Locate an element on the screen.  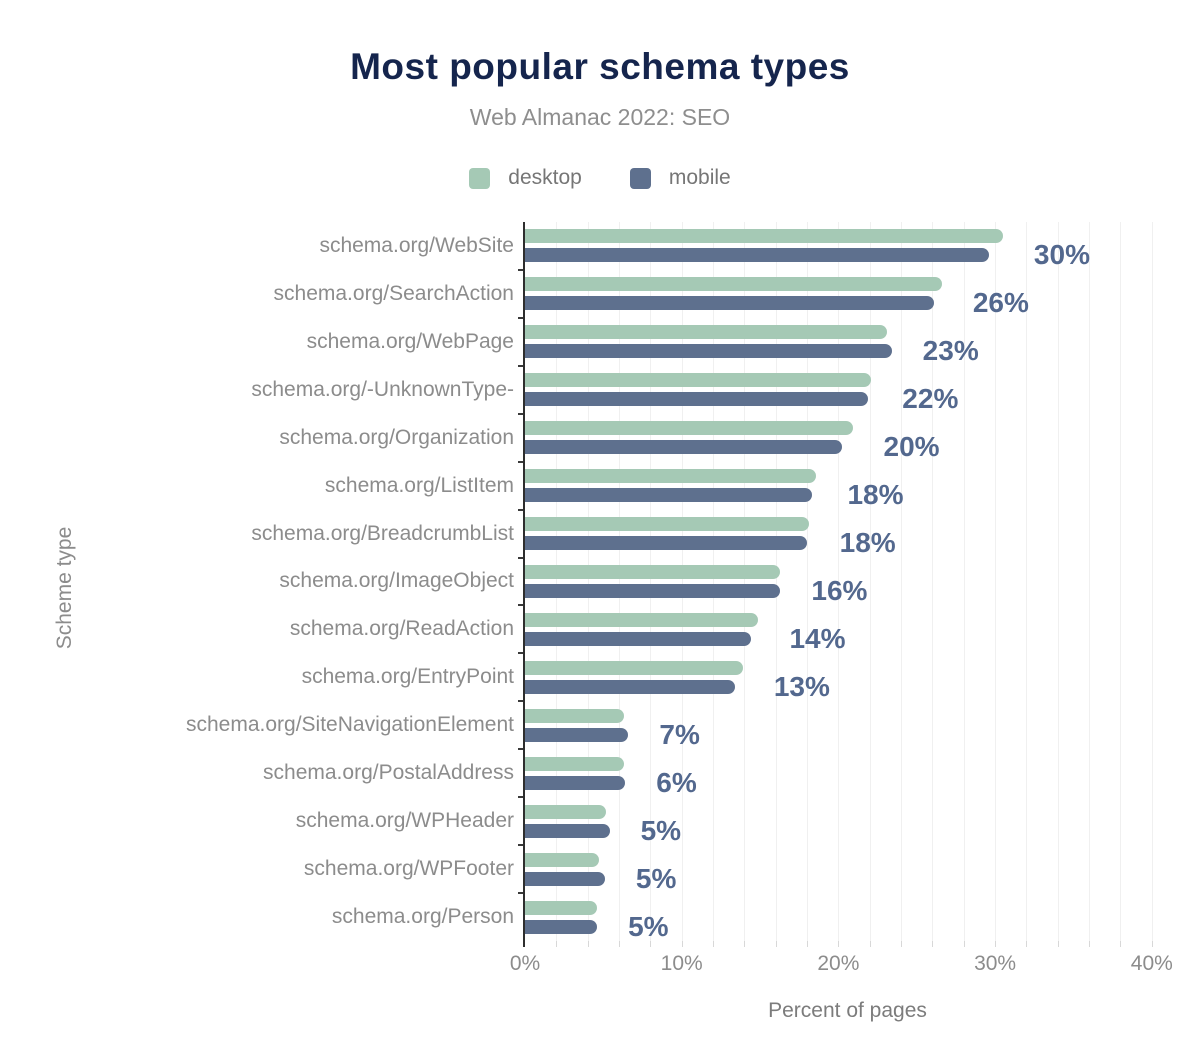
category-label: schema.org/WebPage is located at coordinates (410, 341).